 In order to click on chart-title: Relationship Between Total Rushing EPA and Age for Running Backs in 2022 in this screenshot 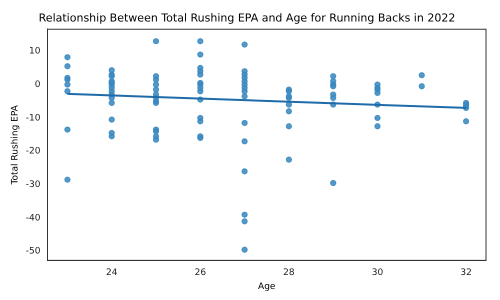, I will do `click(247, 17)`.